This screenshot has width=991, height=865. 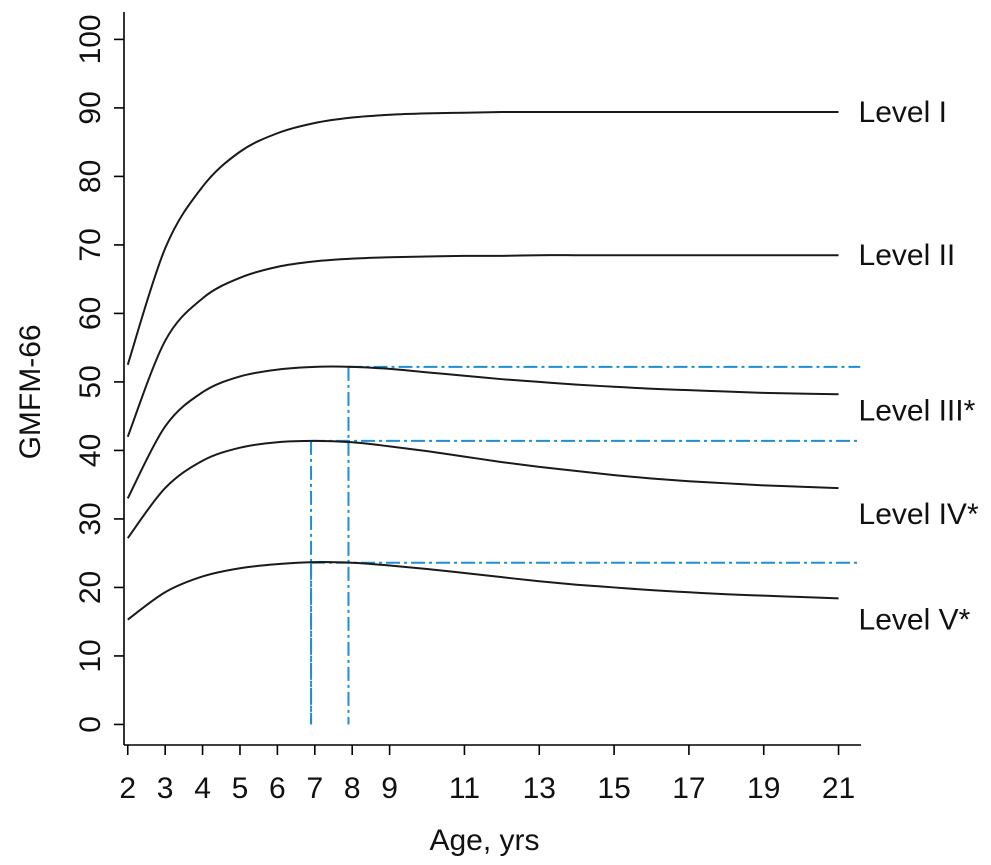 What do you see at coordinates (240, 788) in the screenshot?
I see `x-tick-label: 5` at bounding box center [240, 788].